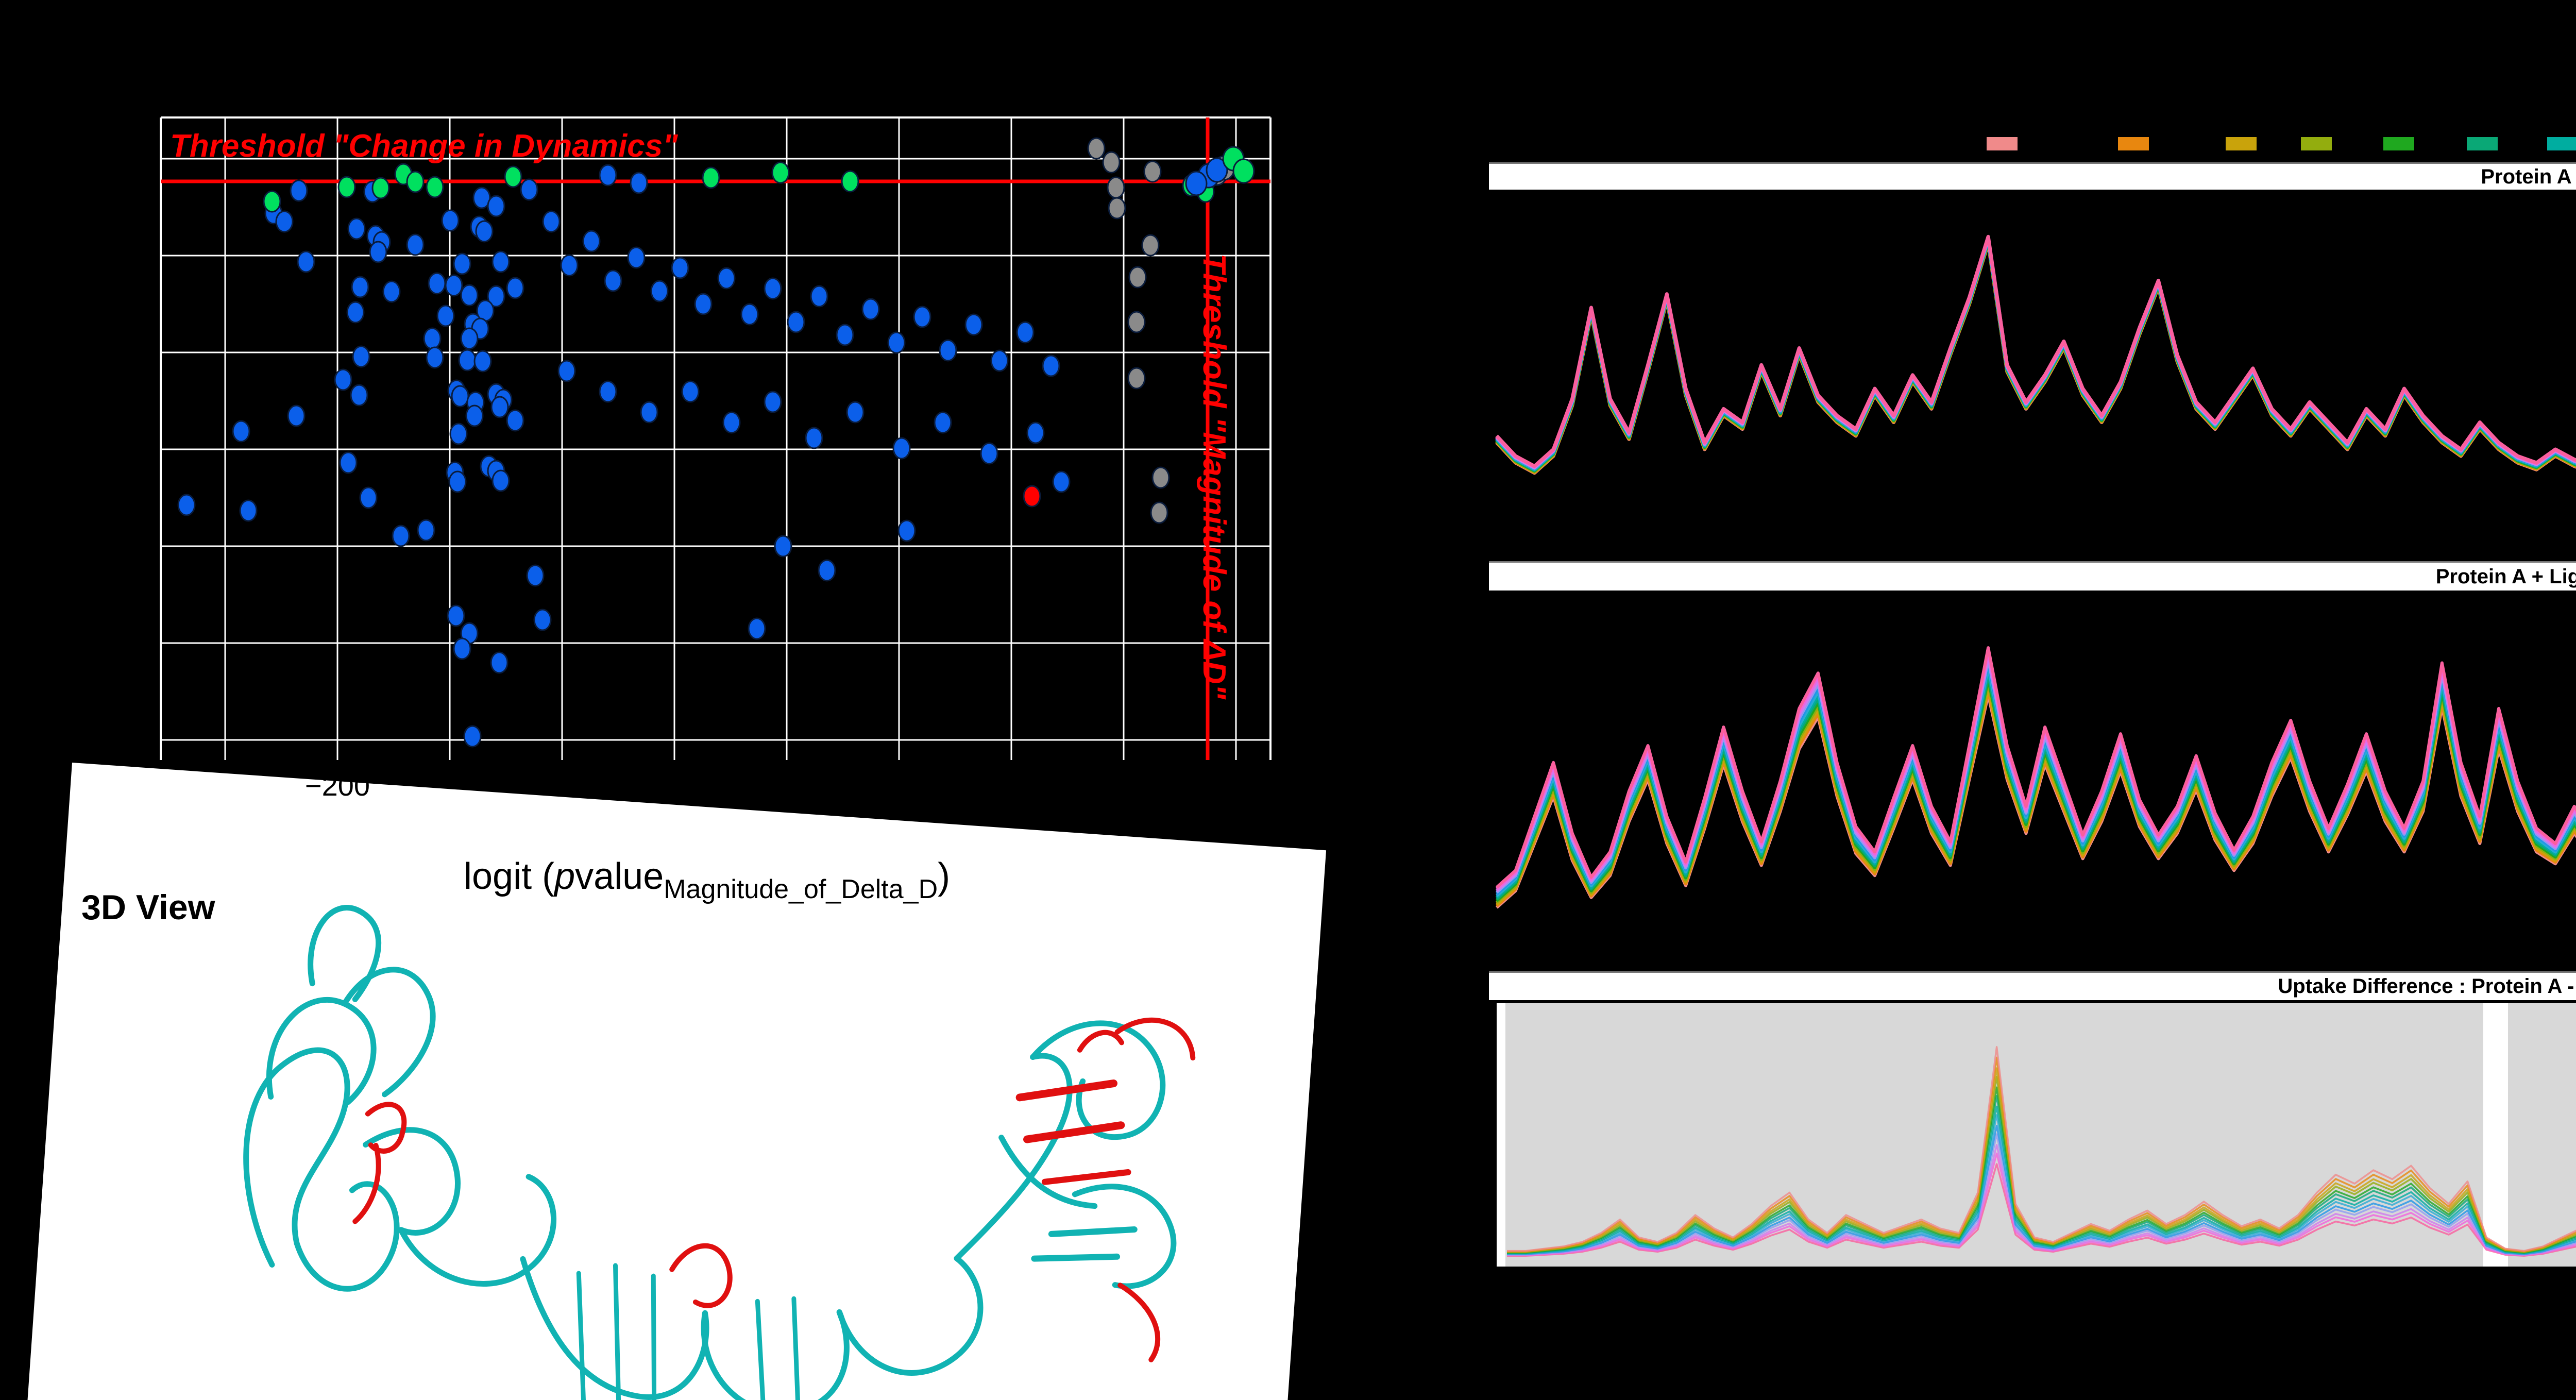 This screenshot has width=2576, height=1400. Describe the element at coordinates (2036, 1134) in the screenshot. I see `uptake-difference-chart` at that location.